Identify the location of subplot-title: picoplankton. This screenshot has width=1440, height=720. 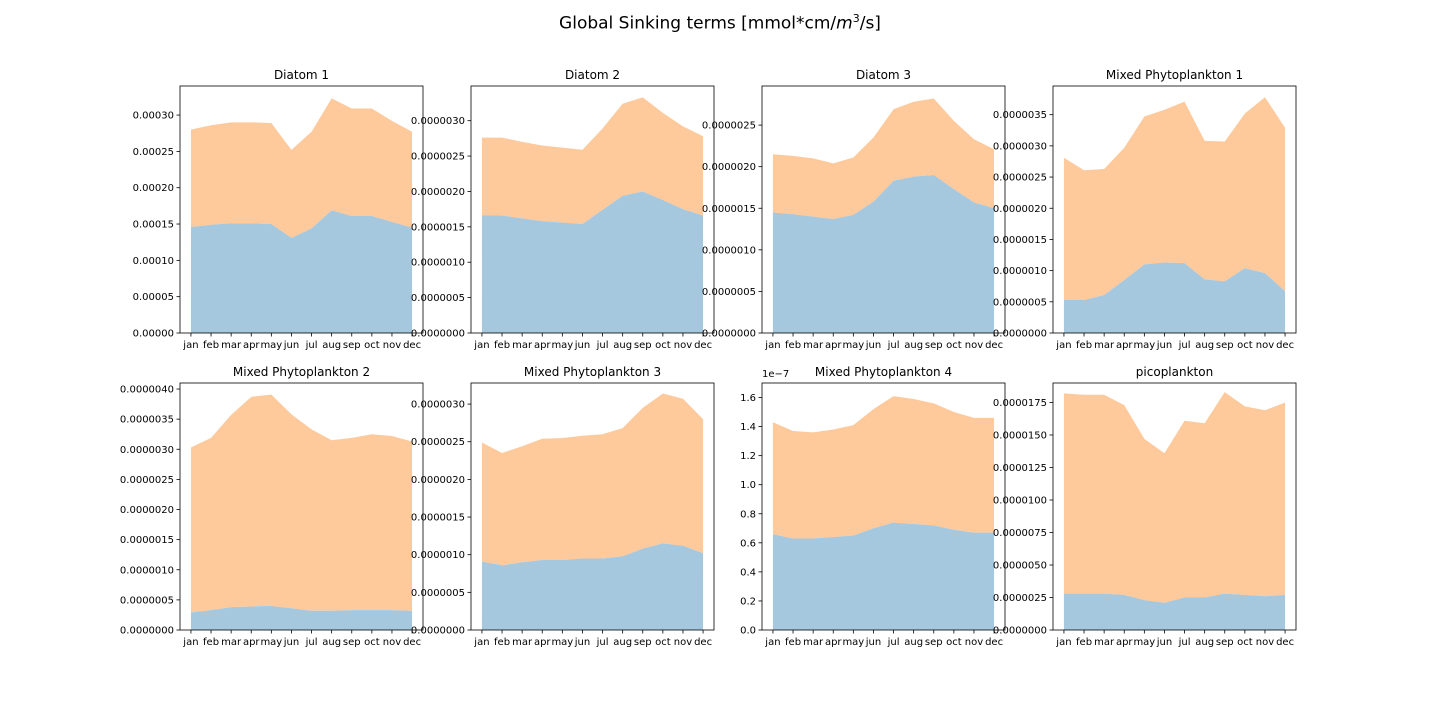
(1174, 372).